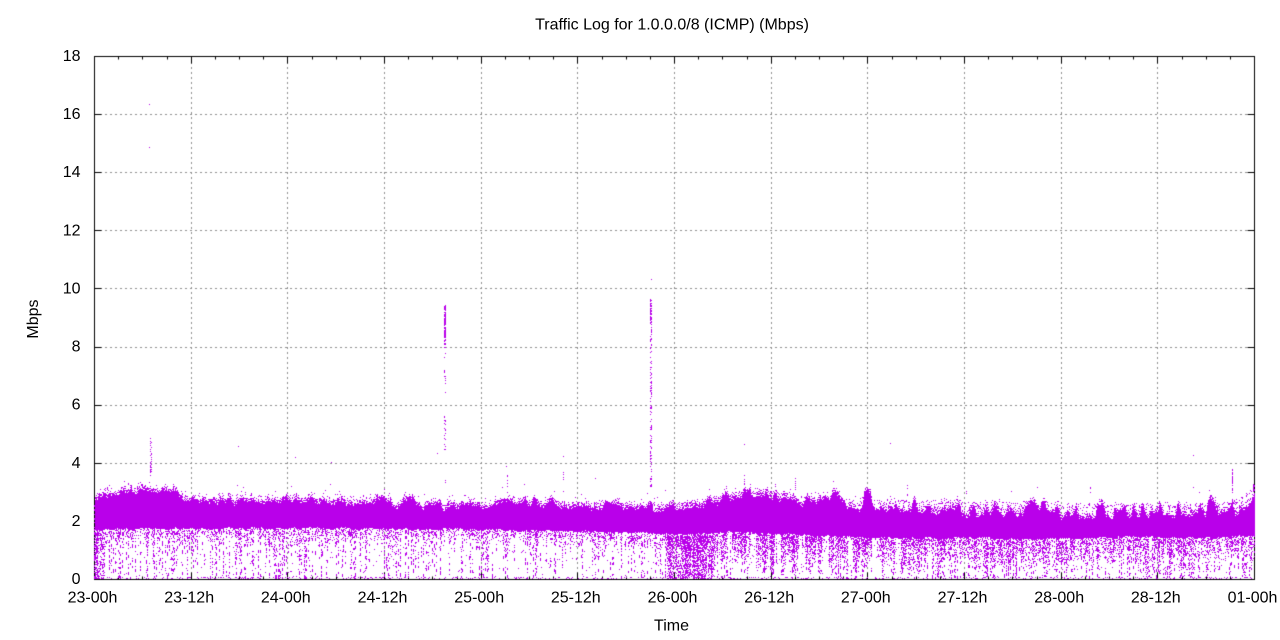 The height and width of the screenshot is (640, 1280). What do you see at coordinates (1253, 598) in the screenshot?
I see `svg-text: 01-00h` at bounding box center [1253, 598].